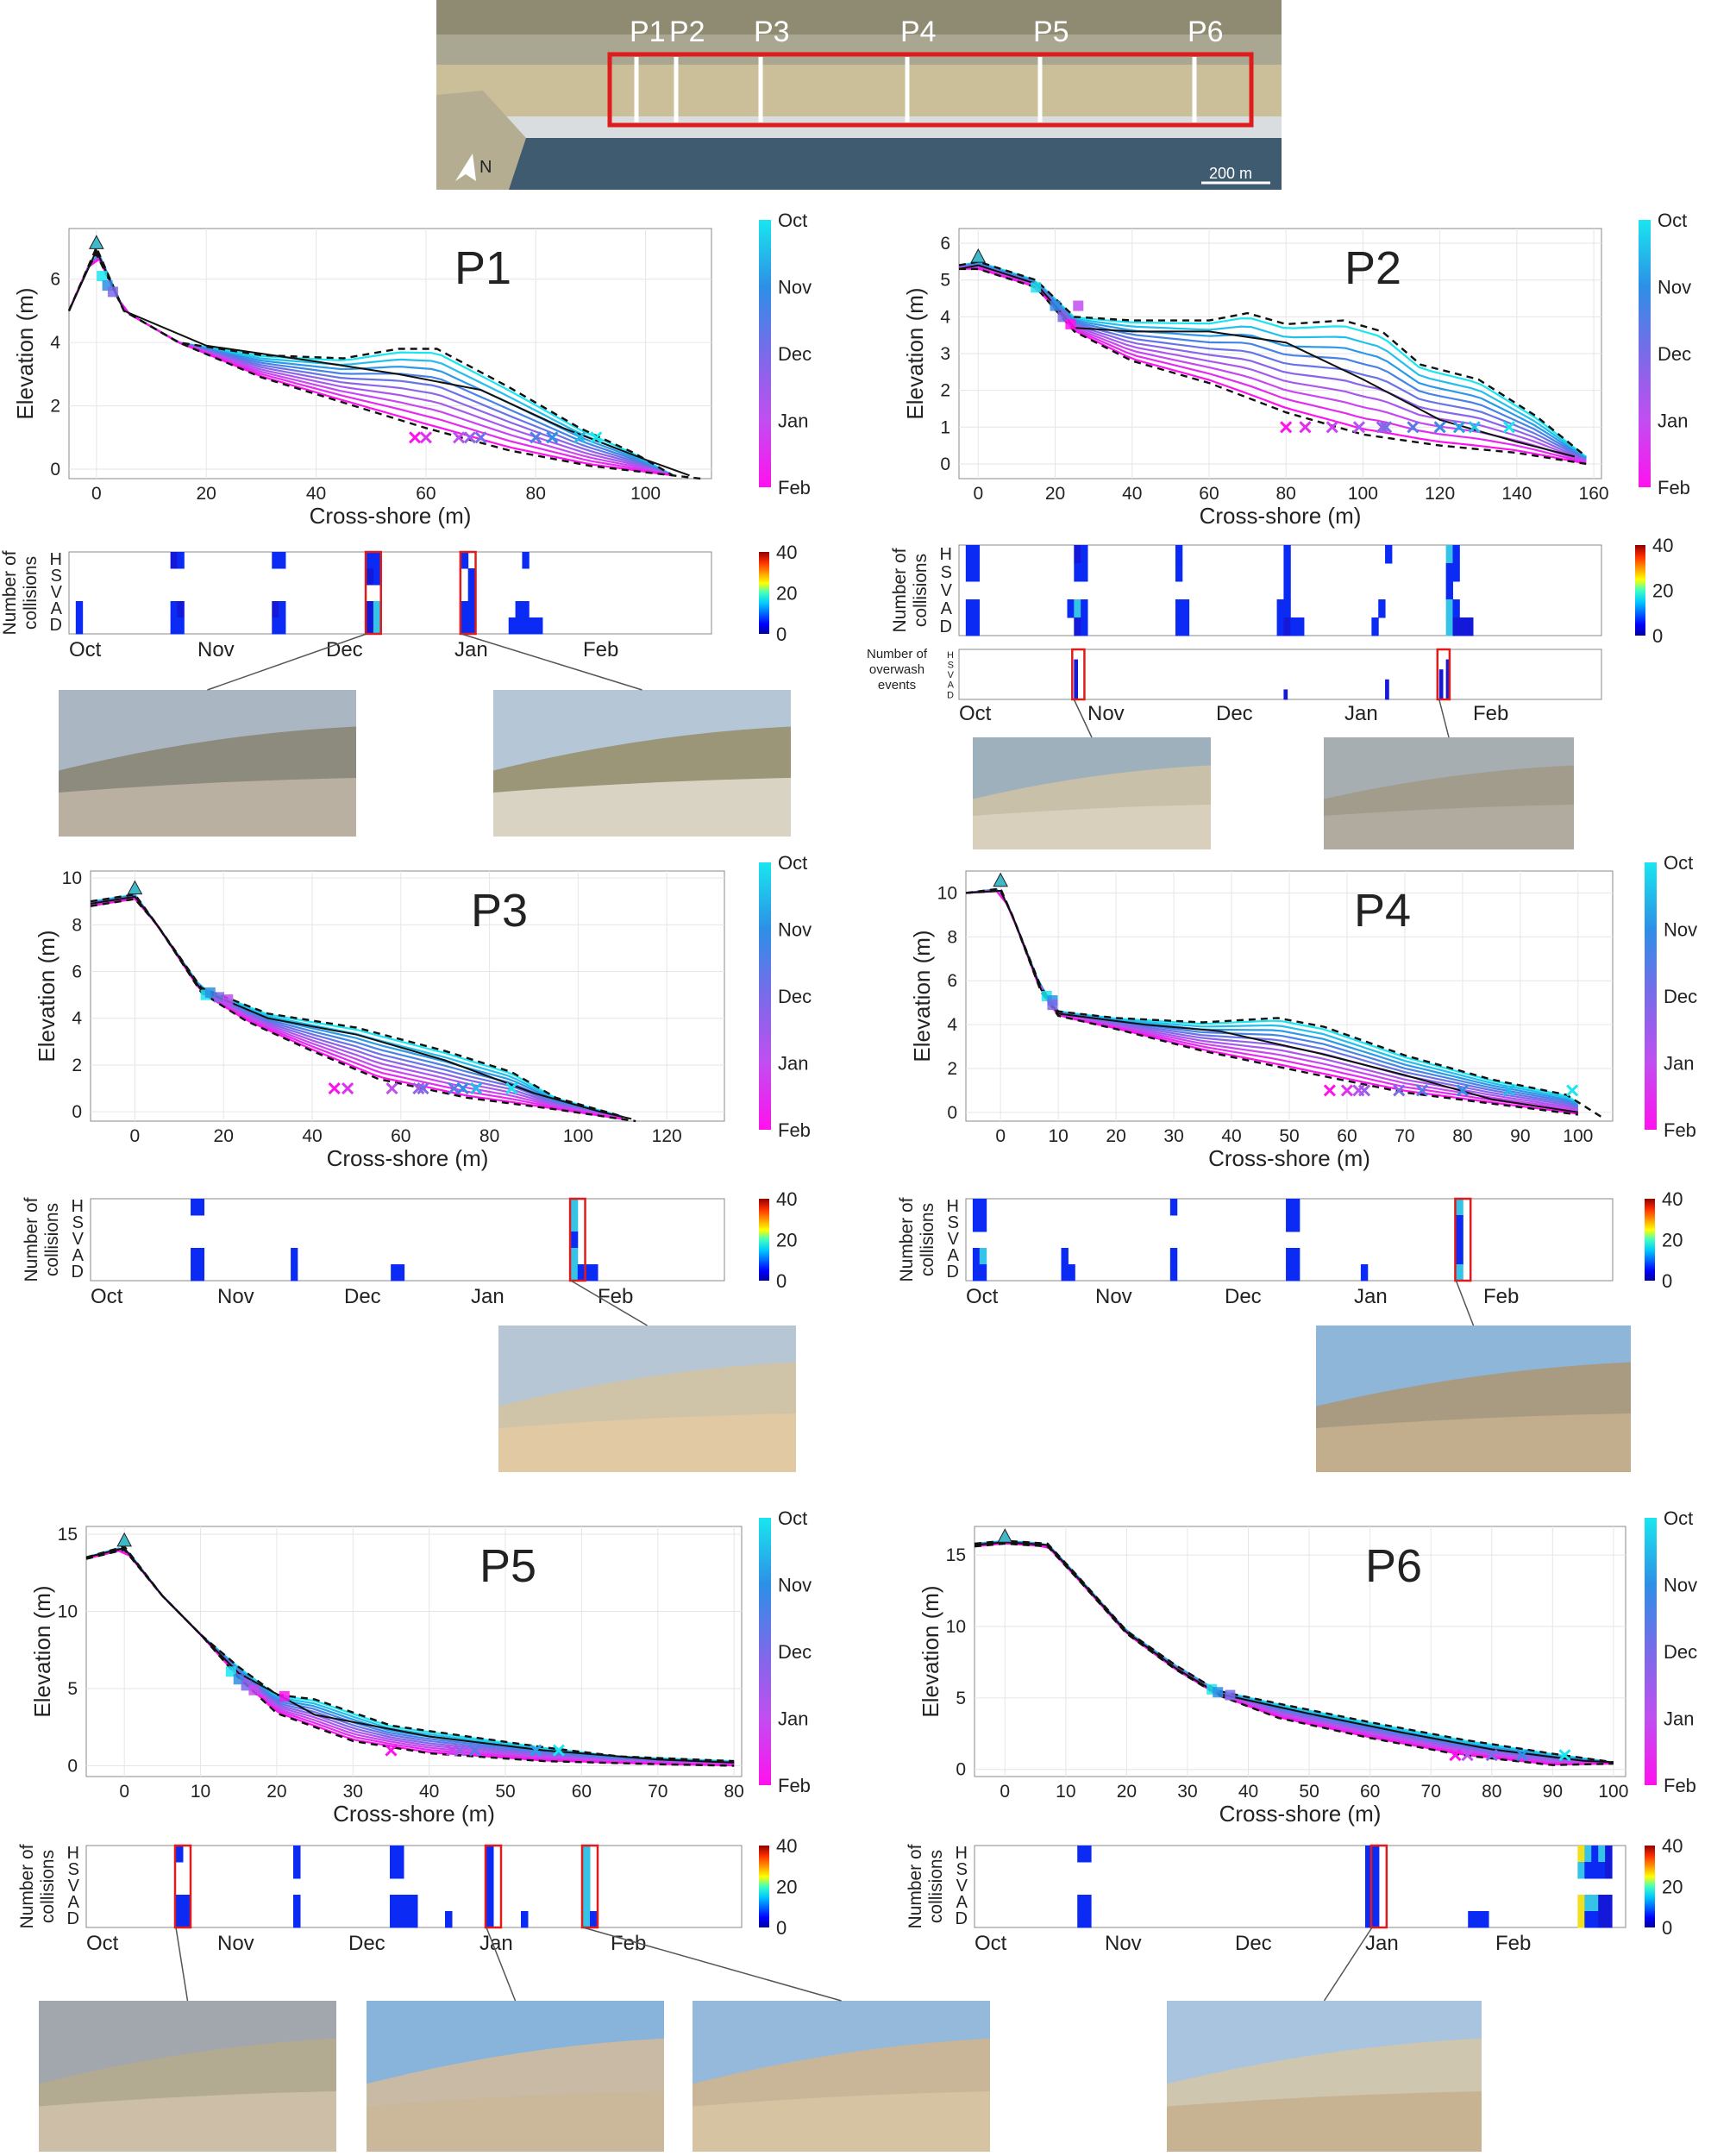 The image size is (1711, 2156). I want to click on satellite-map: P1 P2 P3 P4 P5 P6 N 200 m, so click(859, 95).